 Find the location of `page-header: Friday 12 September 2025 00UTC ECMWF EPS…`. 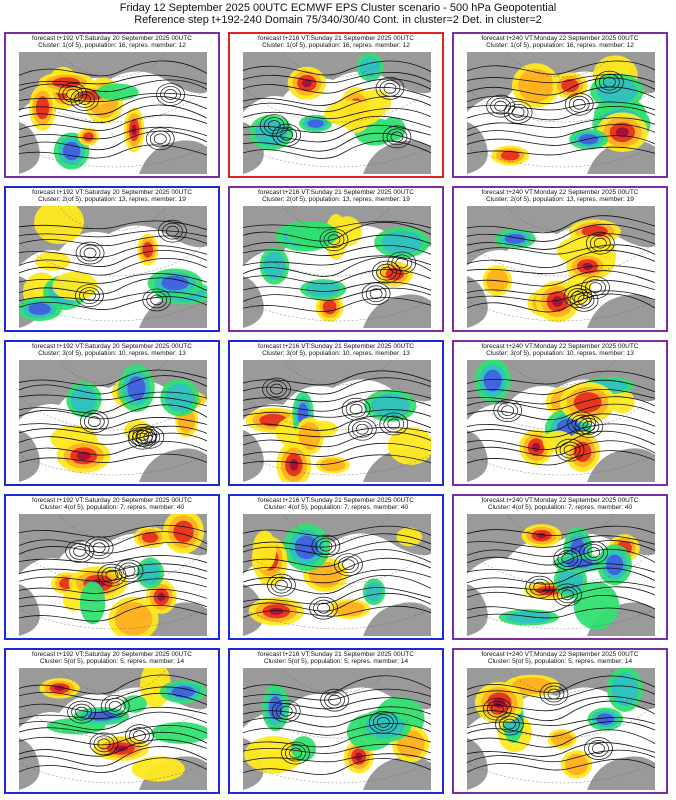

page-header: Friday 12 September 2025 00UTC ECMWF EPS… is located at coordinates (338, 15).